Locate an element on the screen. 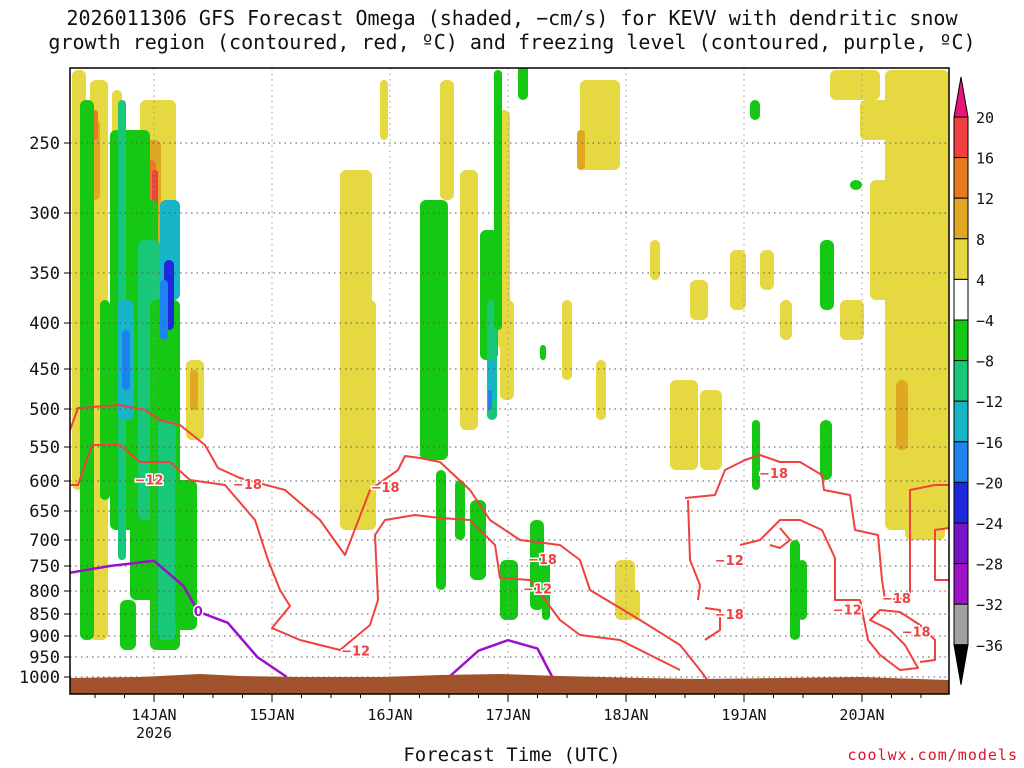  contour-label: 0 is located at coordinates (198, 612).